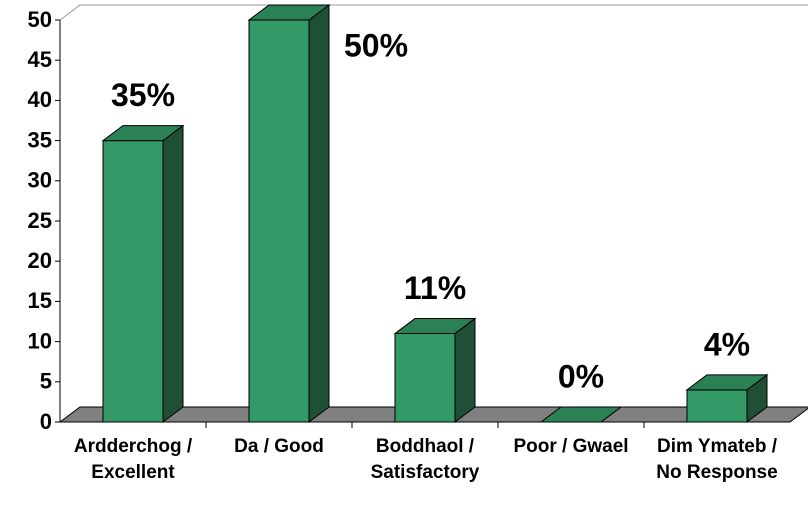  What do you see at coordinates (133, 459) in the screenshot?
I see `x-tick-label: Ardderchog / Excellent` at bounding box center [133, 459].